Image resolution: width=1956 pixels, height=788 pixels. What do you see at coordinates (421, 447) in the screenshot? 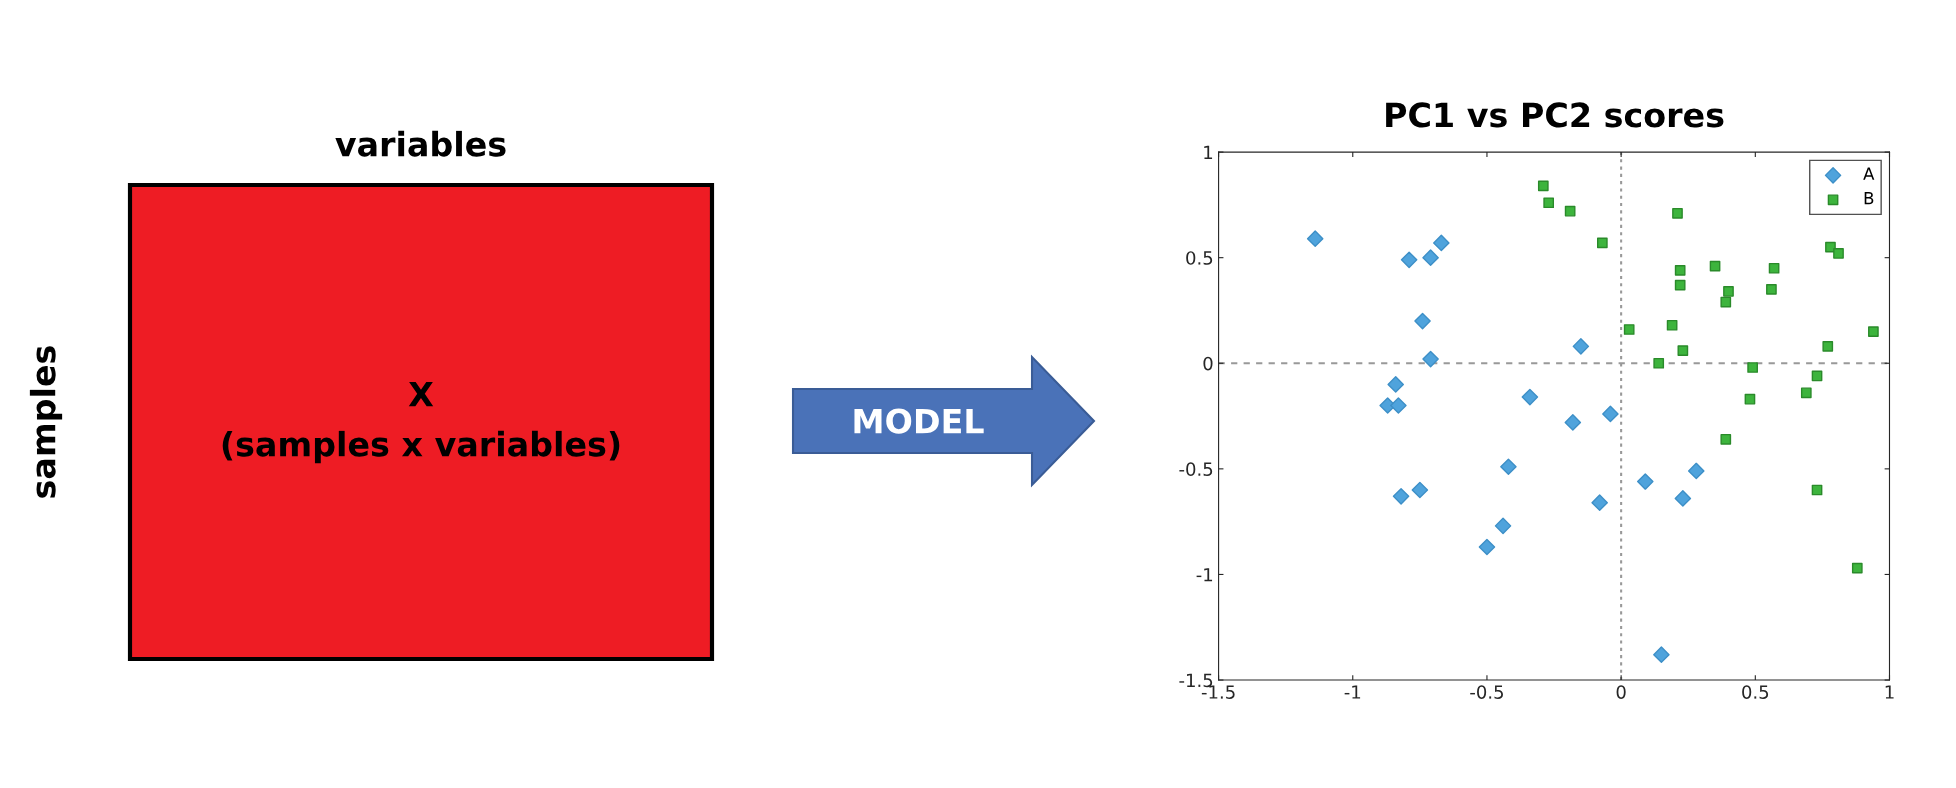
I see `text: (samples x variables)` at bounding box center [421, 447].